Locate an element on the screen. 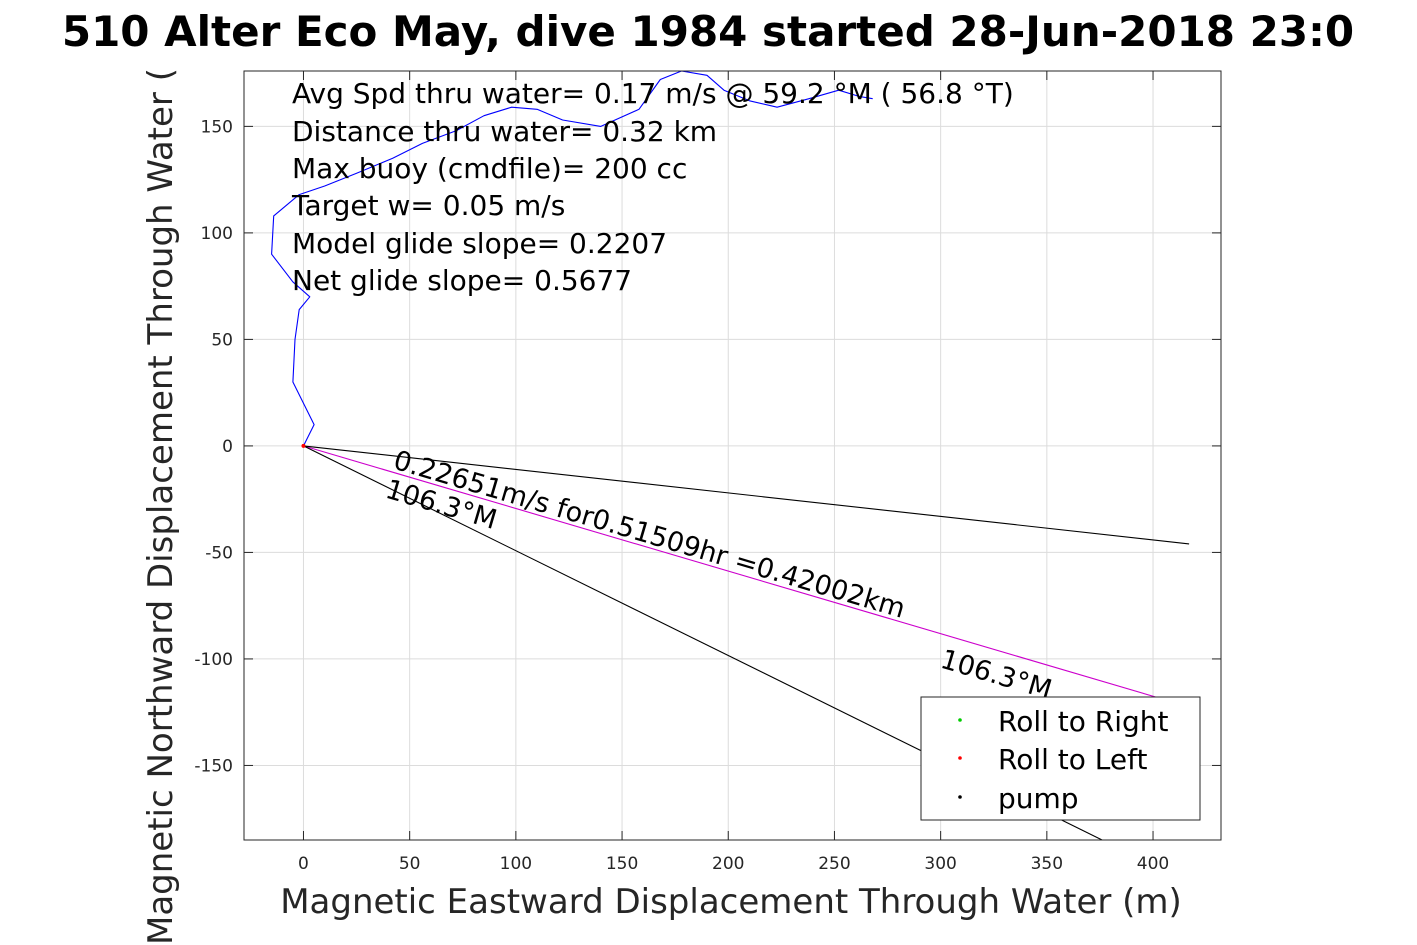  info-line-net-glide: Net glide slope= 0.5677 is located at coordinates (462, 280).